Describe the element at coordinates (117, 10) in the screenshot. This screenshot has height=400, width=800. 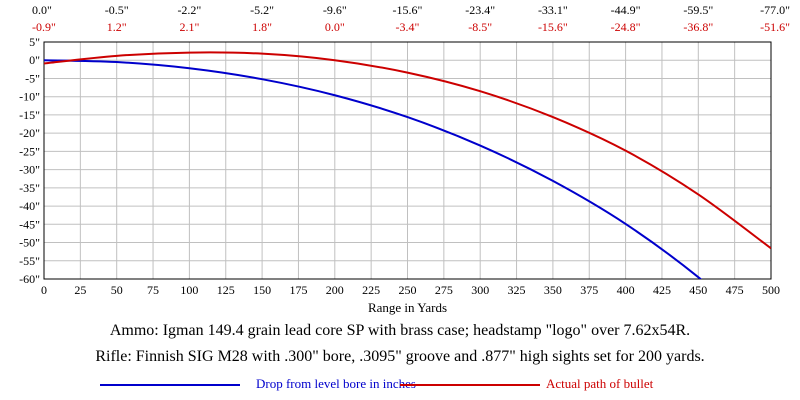
I see `top-drop-label: -0.5"` at that location.